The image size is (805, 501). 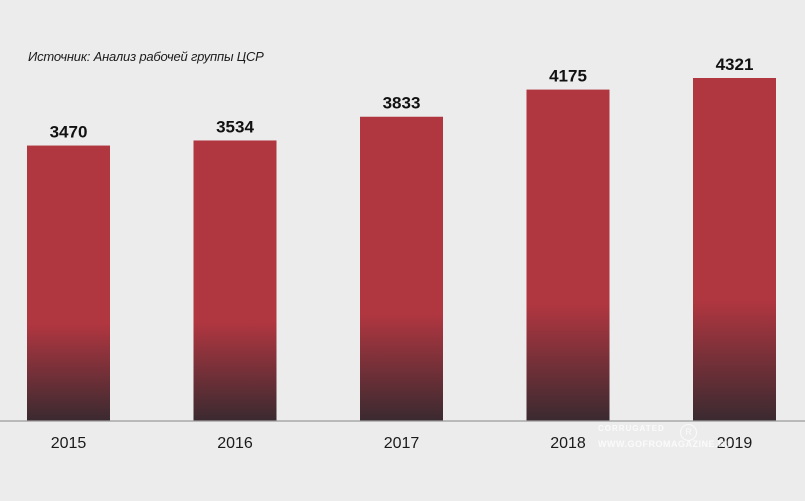 What do you see at coordinates (401, 268) in the screenshot?
I see `bar-2017` at bounding box center [401, 268].